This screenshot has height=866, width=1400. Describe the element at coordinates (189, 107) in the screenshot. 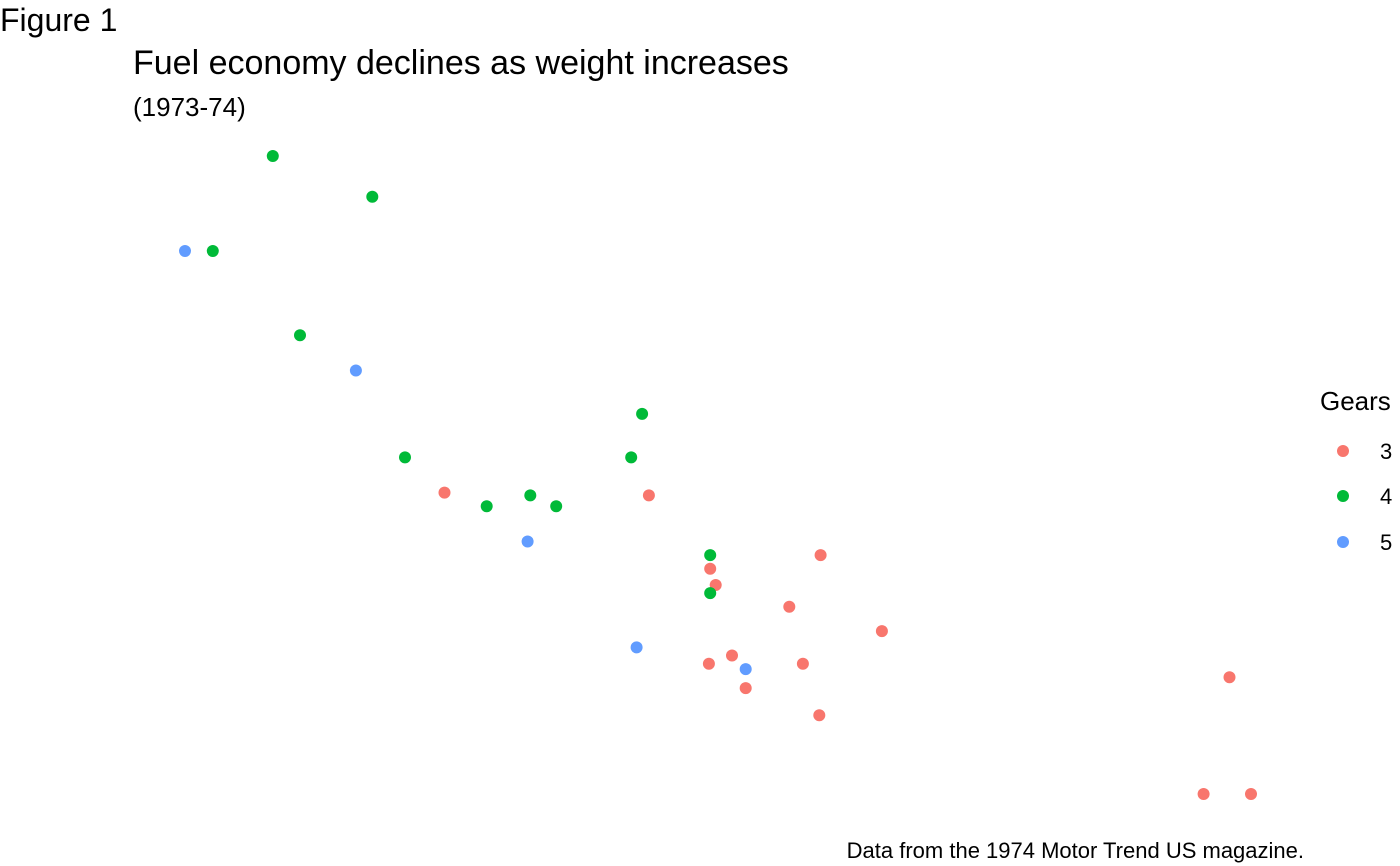

I see `chart-subtitle: (1973-74)` at that location.